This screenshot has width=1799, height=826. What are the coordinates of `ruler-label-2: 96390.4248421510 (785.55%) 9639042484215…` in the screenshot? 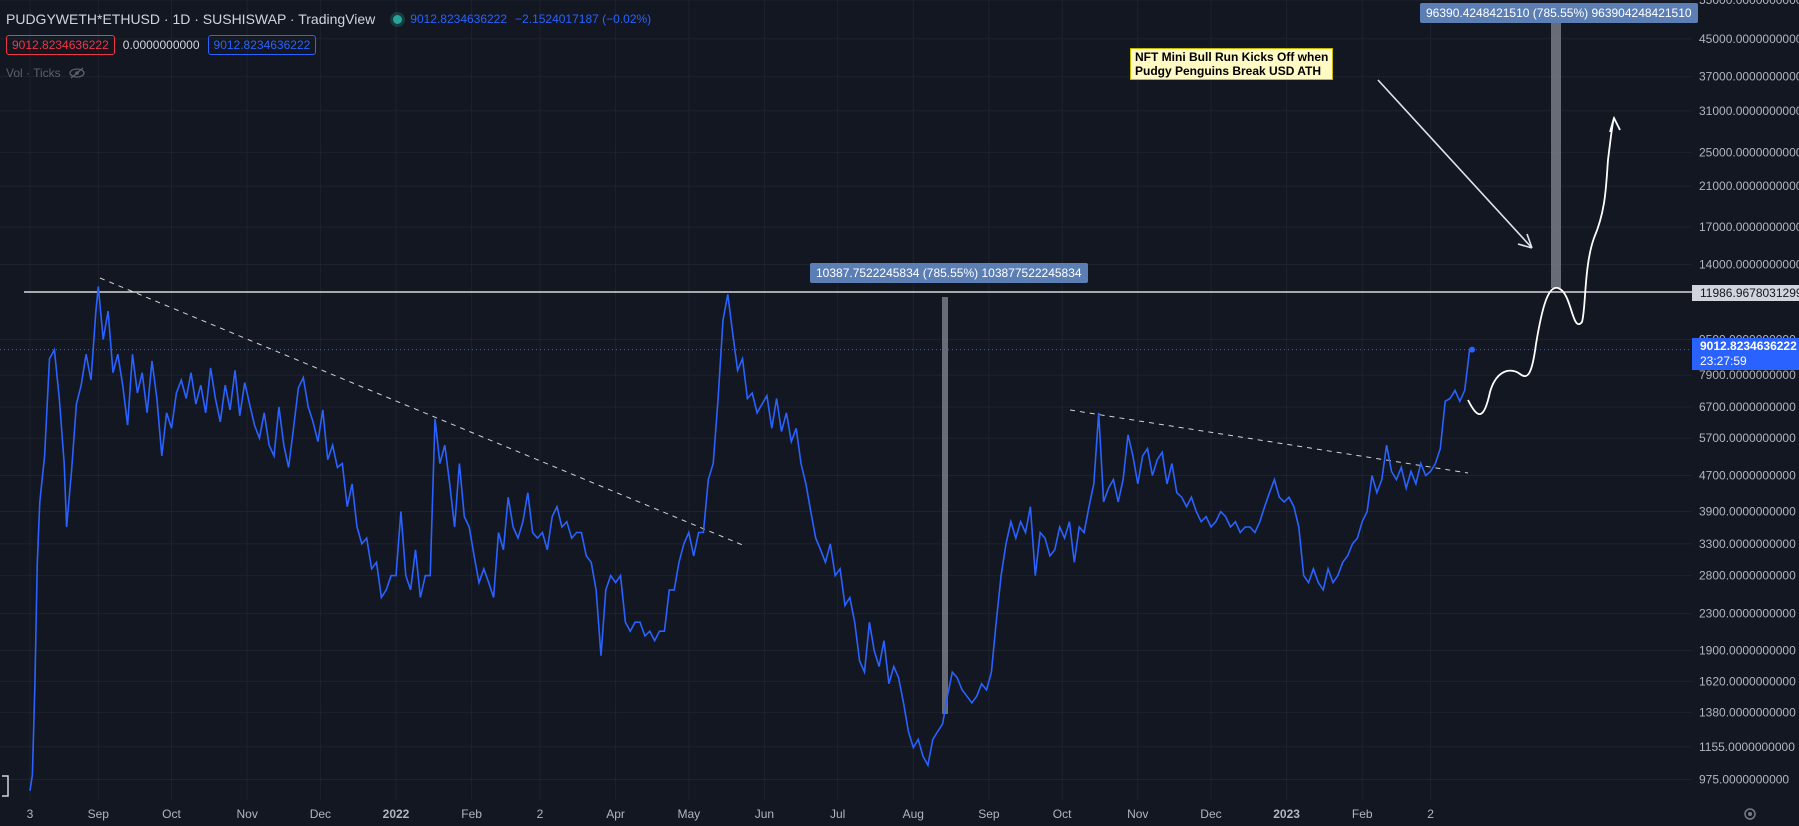 It's located at (1559, 13).